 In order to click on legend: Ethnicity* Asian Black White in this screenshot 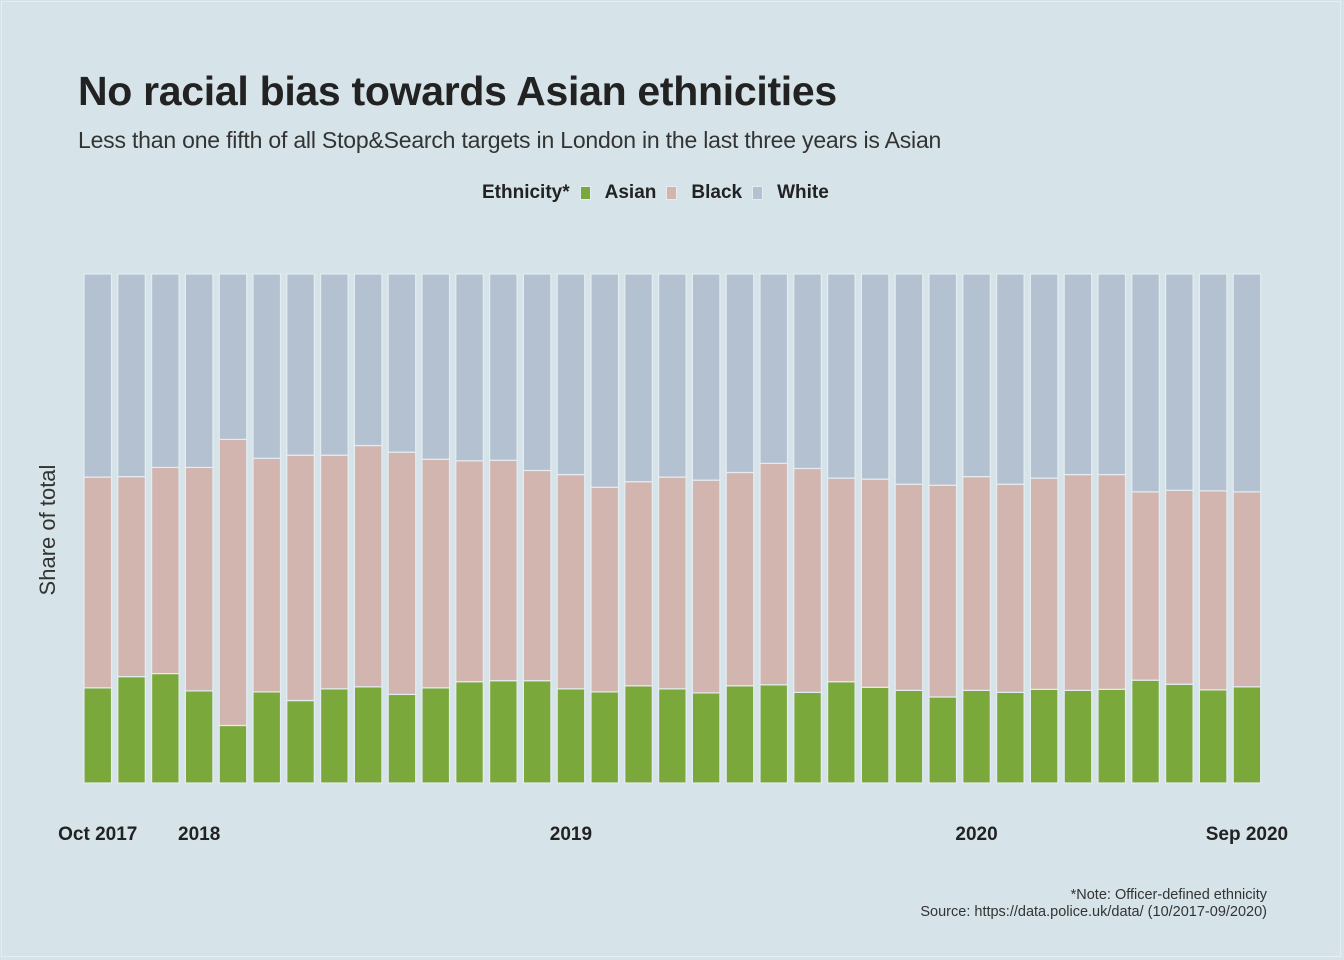, I will do `click(655, 193)`.